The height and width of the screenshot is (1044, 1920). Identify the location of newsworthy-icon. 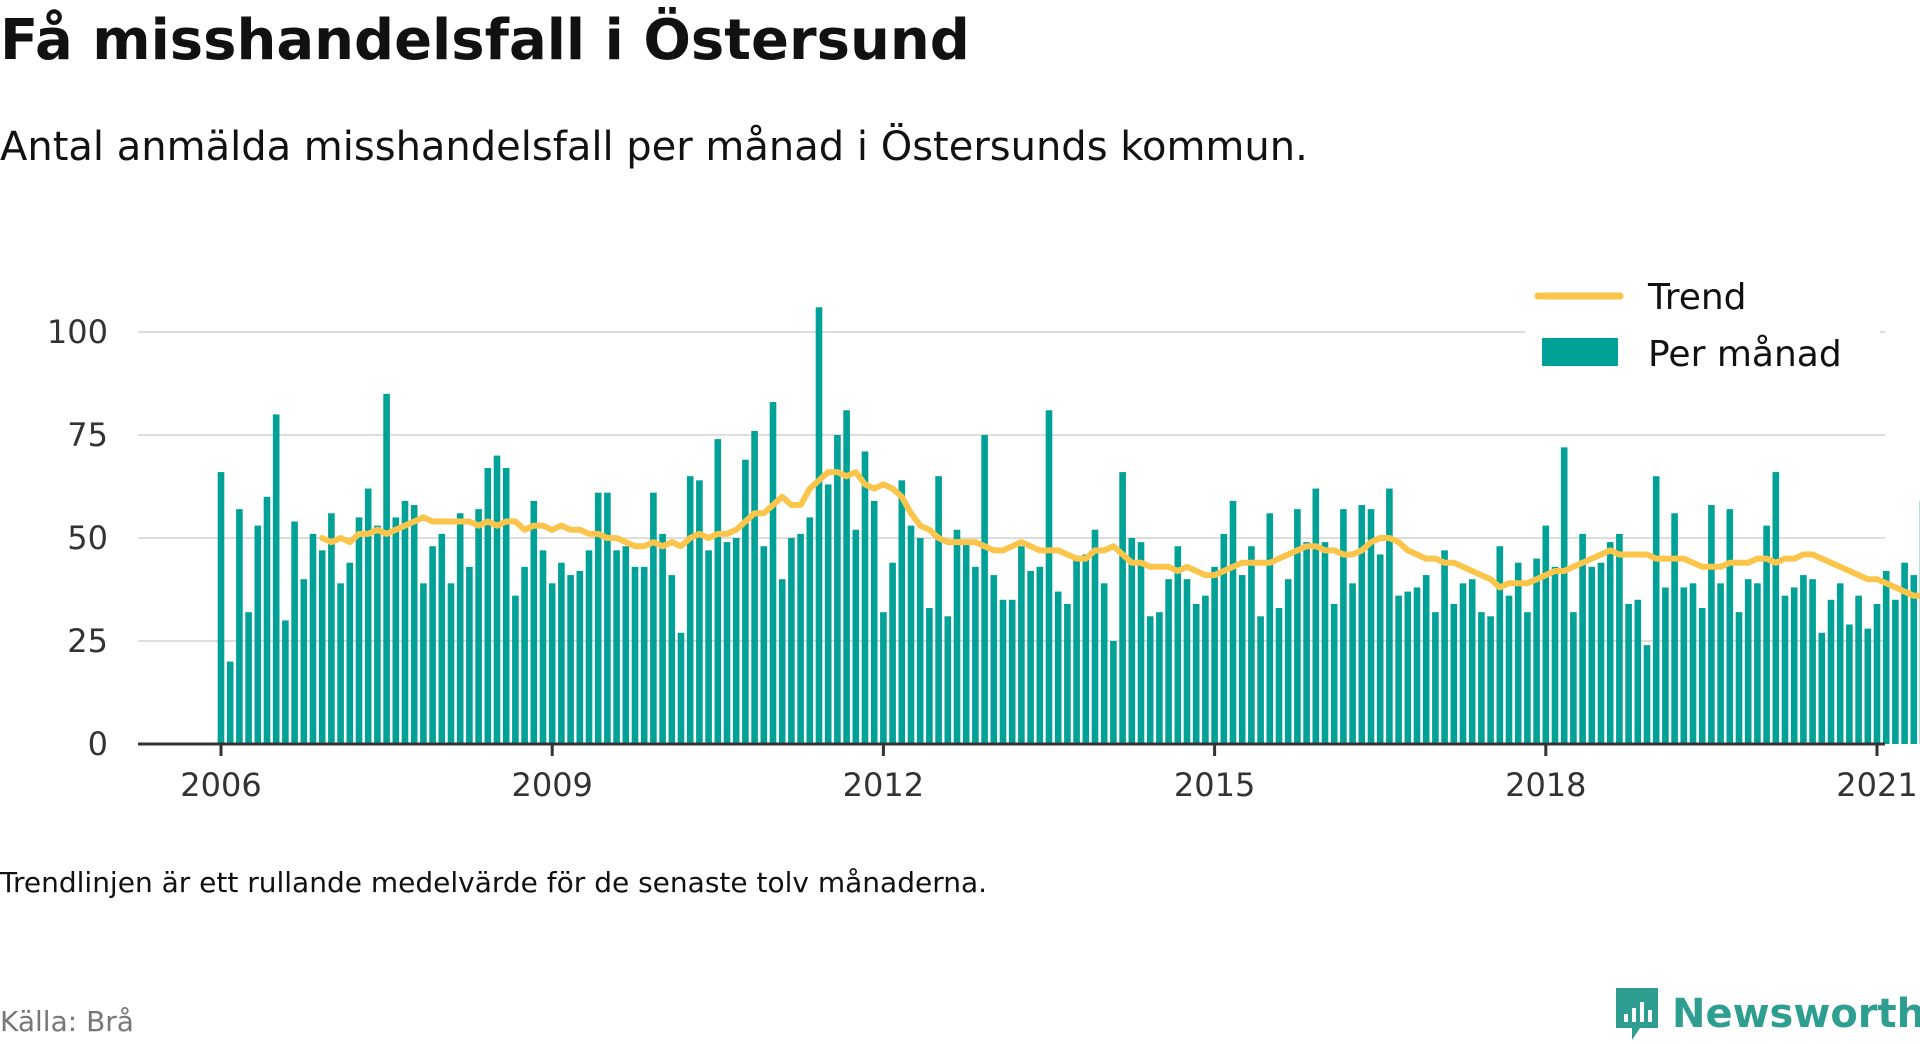
(1637, 1014).